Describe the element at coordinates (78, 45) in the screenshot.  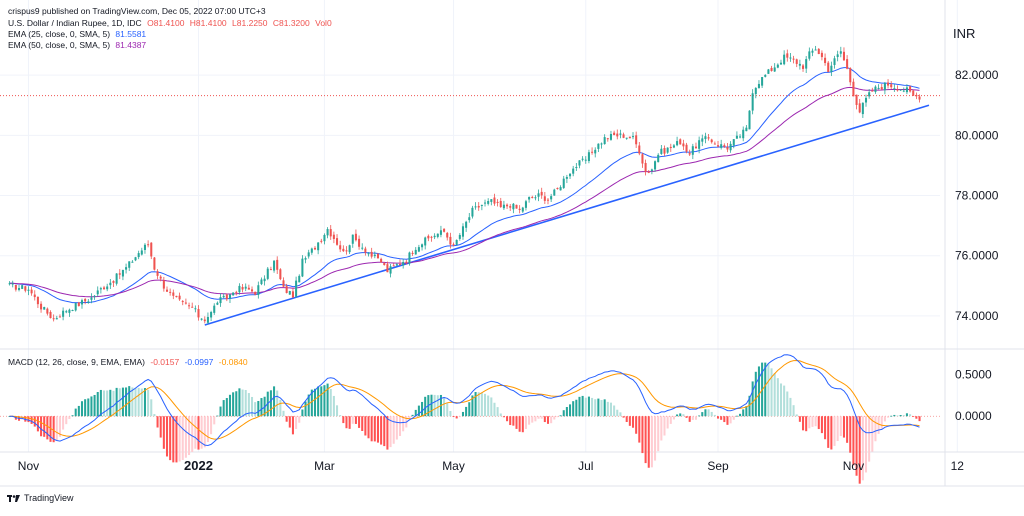
I see `ema50-row: EMA (50, close, 0, SMA, 5) 81.4387` at that location.